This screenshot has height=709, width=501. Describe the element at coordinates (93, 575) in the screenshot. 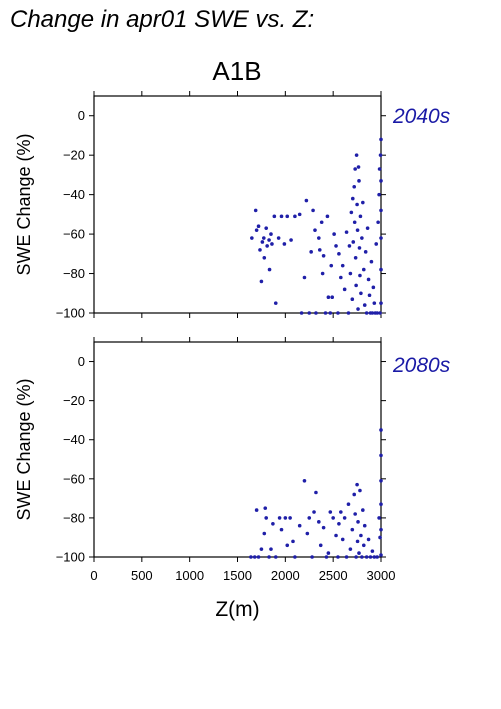

I see `panel-2080s-xtick-label: 0` at that location.